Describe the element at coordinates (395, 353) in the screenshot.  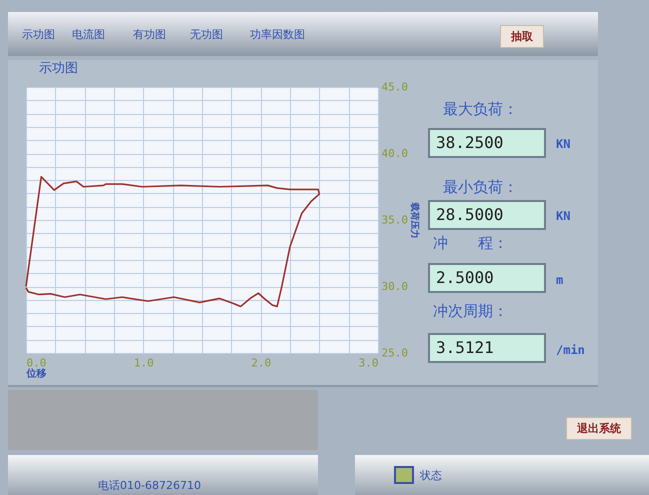
I see `y-tick-label: 25.0` at that location.